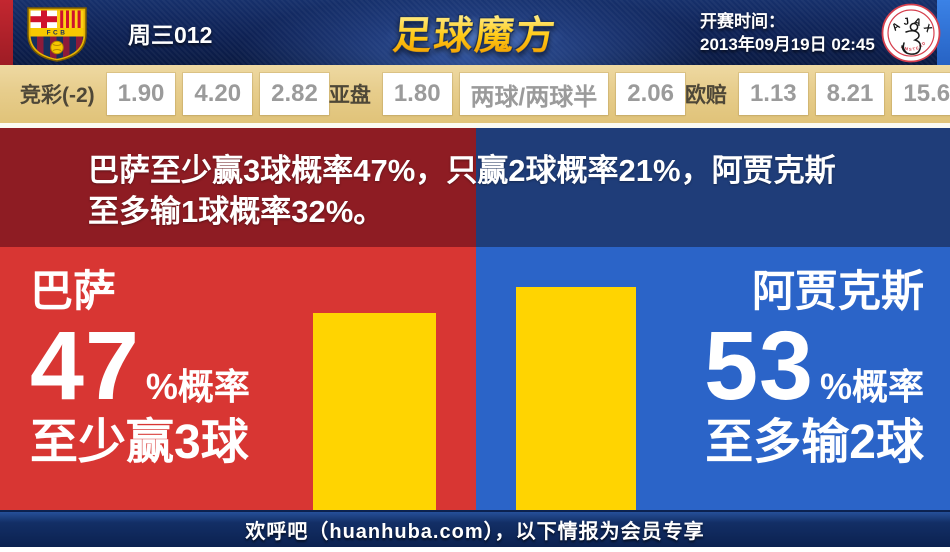  What do you see at coordinates (170, 34) in the screenshot?
I see `match-code: 周三012` at bounding box center [170, 34].